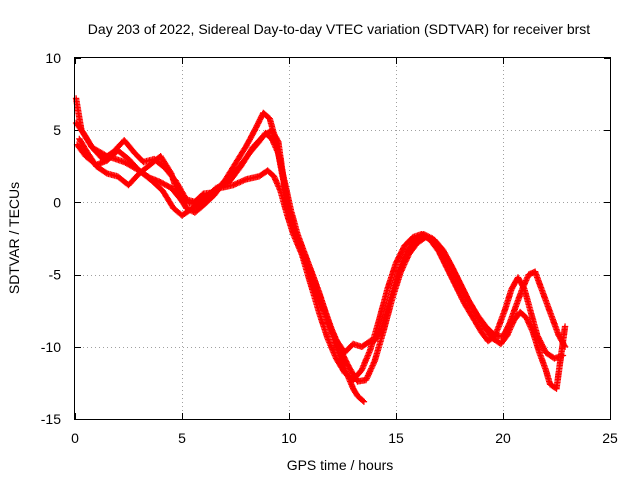  I want to click on x-tick-label: 5, so click(182, 438).